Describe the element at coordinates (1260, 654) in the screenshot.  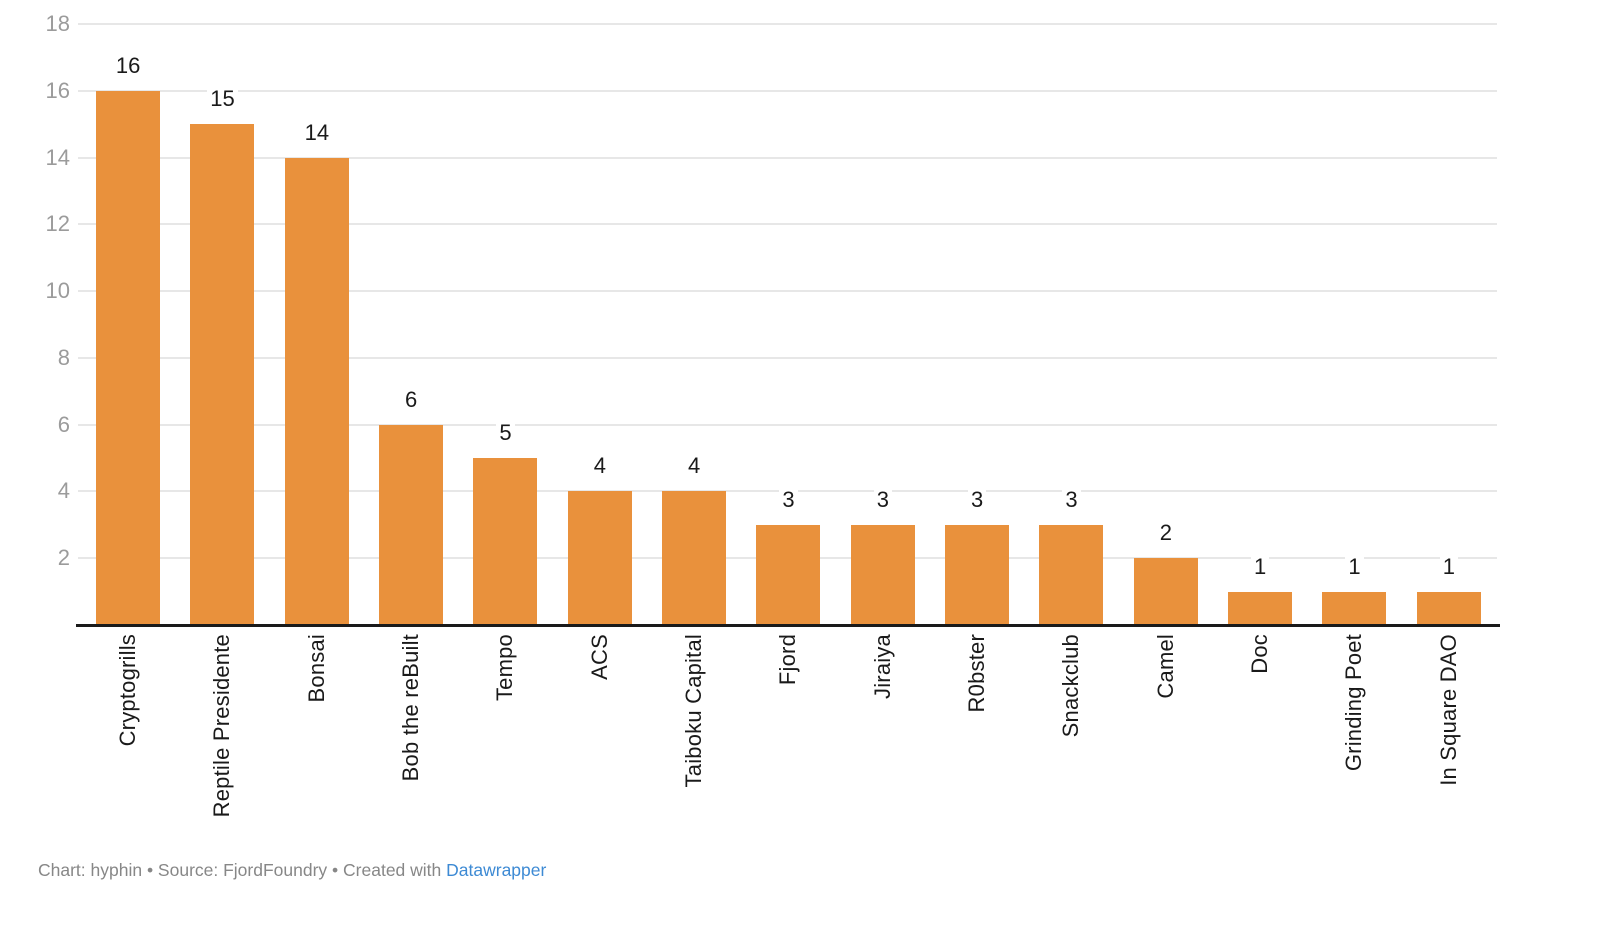
I see `x-axis-category-label: Doc` at that location.